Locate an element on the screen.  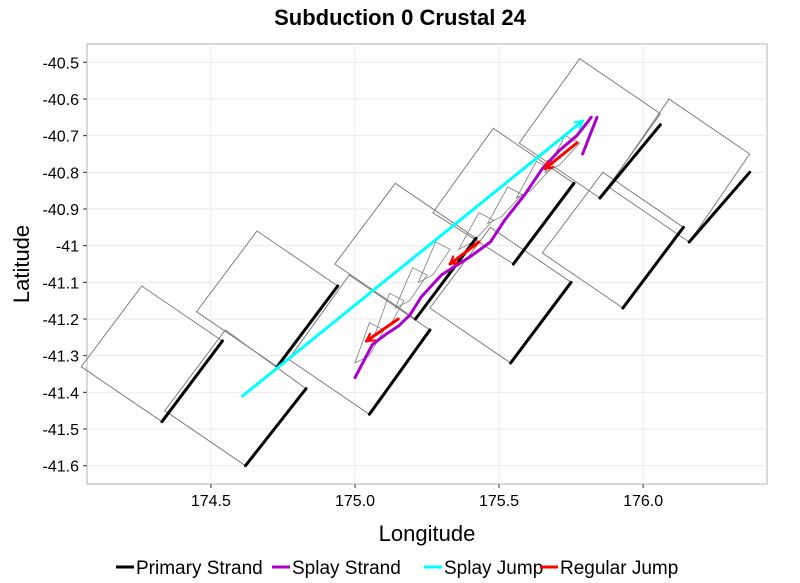
y-tick-label-7: -41.2 is located at coordinates (61, 320).